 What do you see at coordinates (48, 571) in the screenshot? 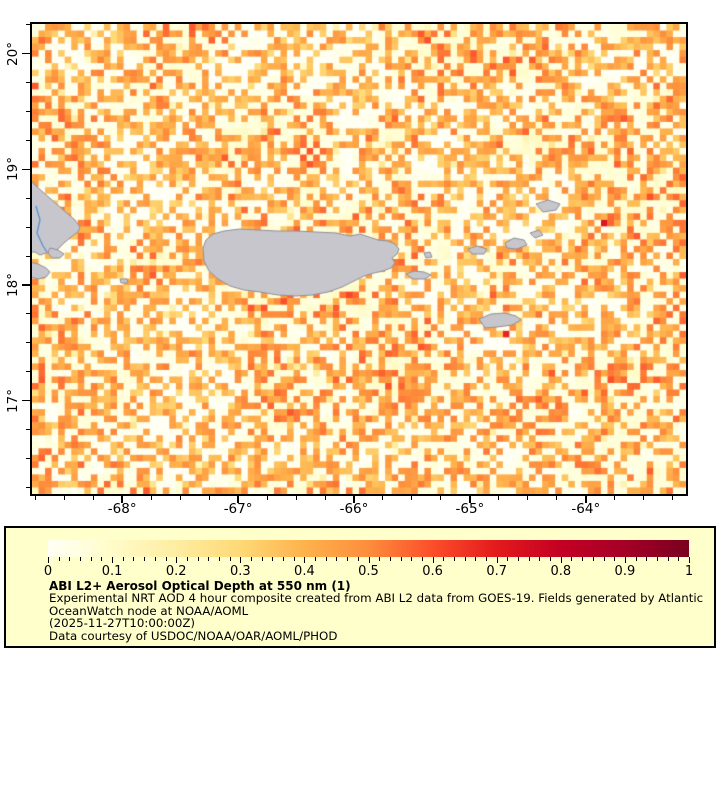
I see `colorbar-tick-label: 0` at bounding box center [48, 571].